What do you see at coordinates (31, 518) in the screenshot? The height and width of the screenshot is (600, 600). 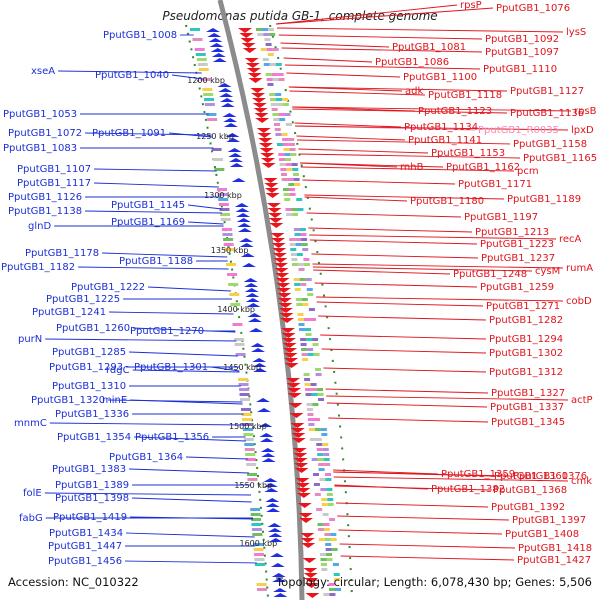 I see `gene-label-minus: fabG` at bounding box center [31, 518].